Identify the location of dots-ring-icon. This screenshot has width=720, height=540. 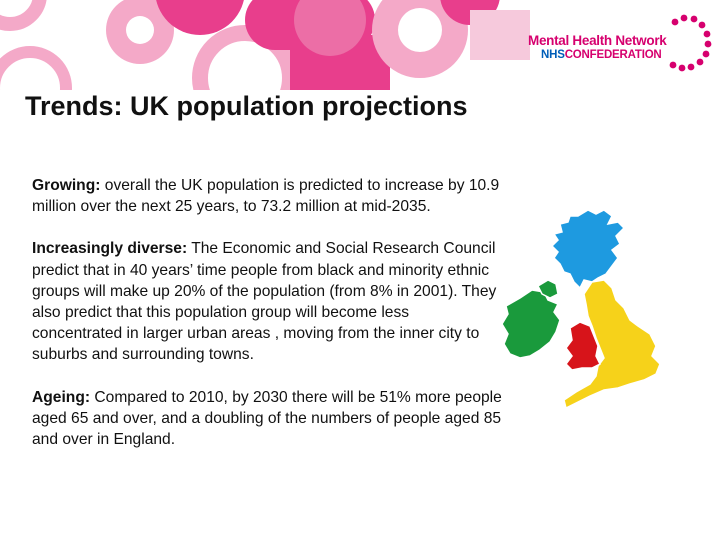
(690, 43).